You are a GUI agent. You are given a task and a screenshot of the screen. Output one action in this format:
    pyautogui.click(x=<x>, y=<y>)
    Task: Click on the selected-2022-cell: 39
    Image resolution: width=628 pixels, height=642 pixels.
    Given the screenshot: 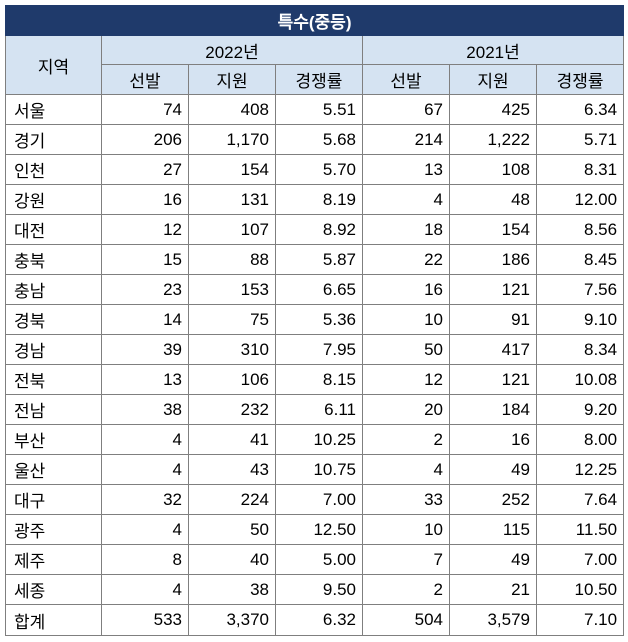 What is the action you would take?
    pyautogui.click(x=145, y=349)
    